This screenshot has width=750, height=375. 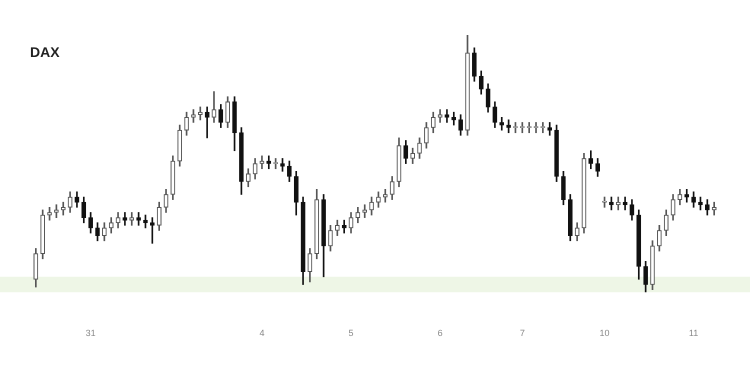 What do you see at coordinates (440, 333) in the screenshot?
I see `x-tick-label: 6` at bounding box center [440, 333].